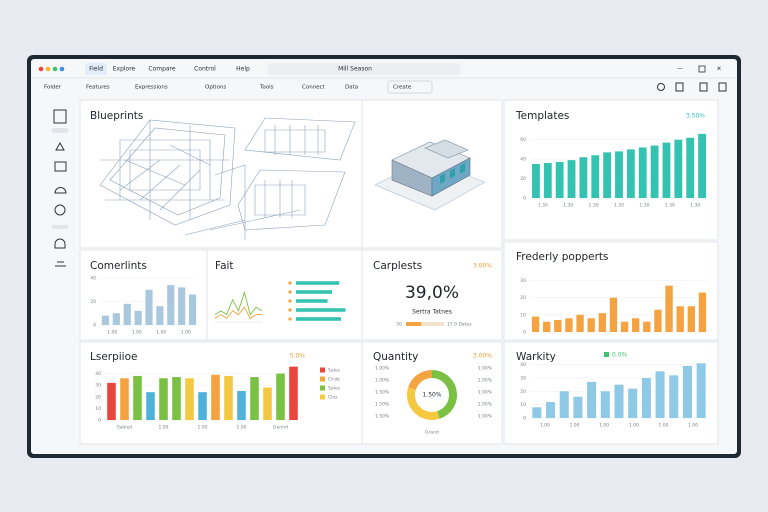  I want to click on y-tick-label: 60, so click(523, 140).